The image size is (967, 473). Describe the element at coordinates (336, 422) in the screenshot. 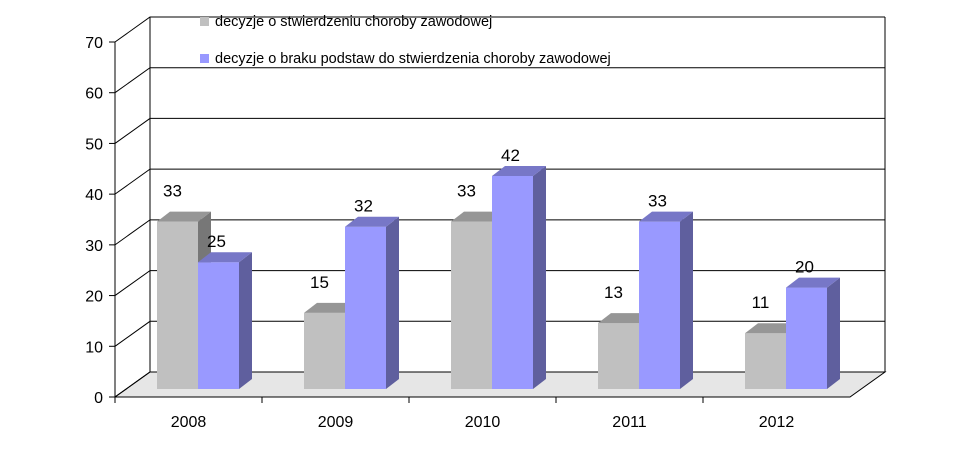

I see `x-tick-label: 2009` at that location.